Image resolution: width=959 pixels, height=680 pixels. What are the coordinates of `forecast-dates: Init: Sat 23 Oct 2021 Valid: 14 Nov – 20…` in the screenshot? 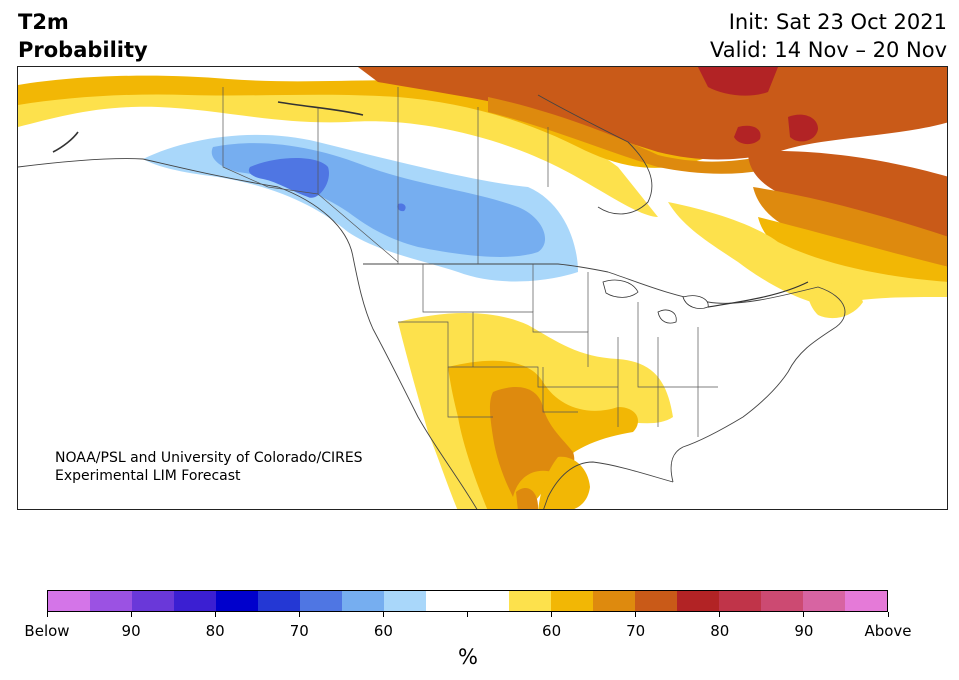 It's located at (828, 36).